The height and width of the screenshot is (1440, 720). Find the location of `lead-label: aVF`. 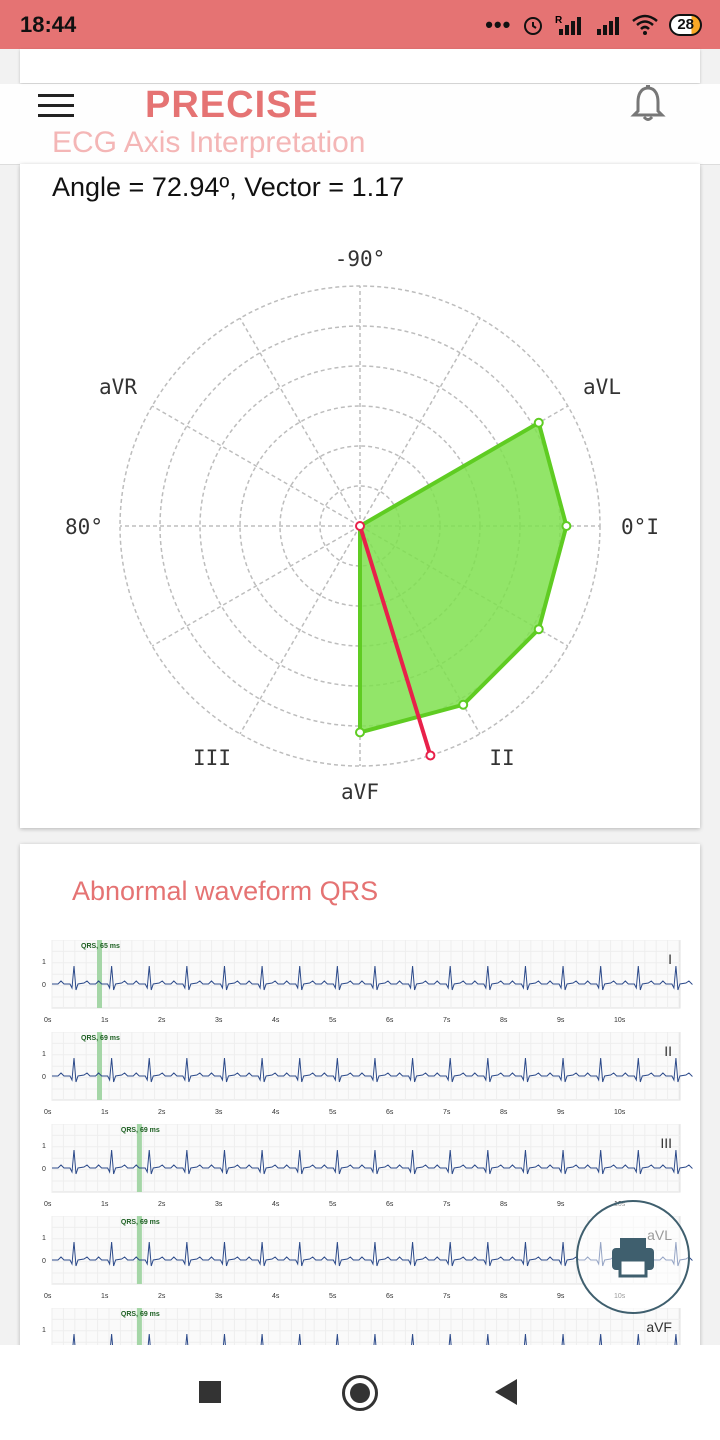

lead-label: aVF is located at coordinates (659, 1327).